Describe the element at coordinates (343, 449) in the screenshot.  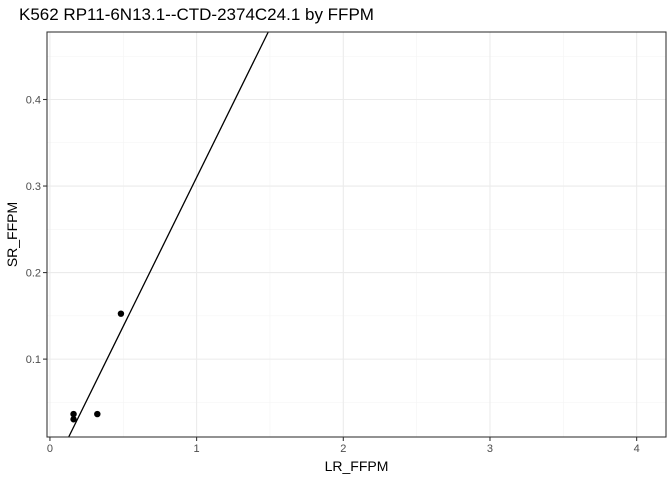
I see `x-tick-label: 2` at that location.